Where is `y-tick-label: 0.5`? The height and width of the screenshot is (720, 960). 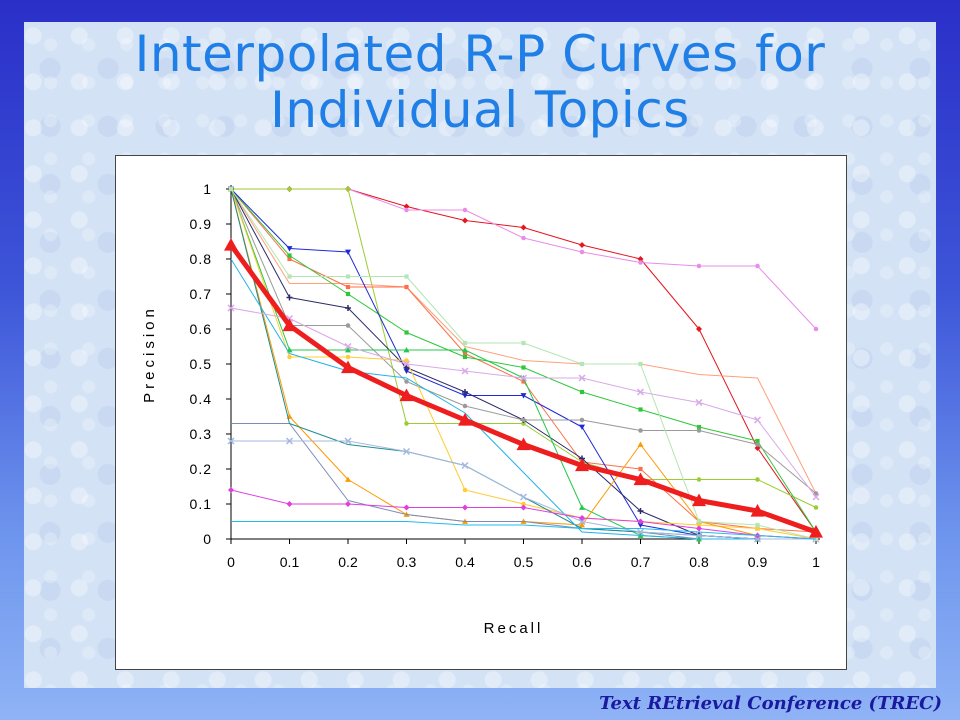 y-tick-label: 0.5 is located at coordinates (201, 364).